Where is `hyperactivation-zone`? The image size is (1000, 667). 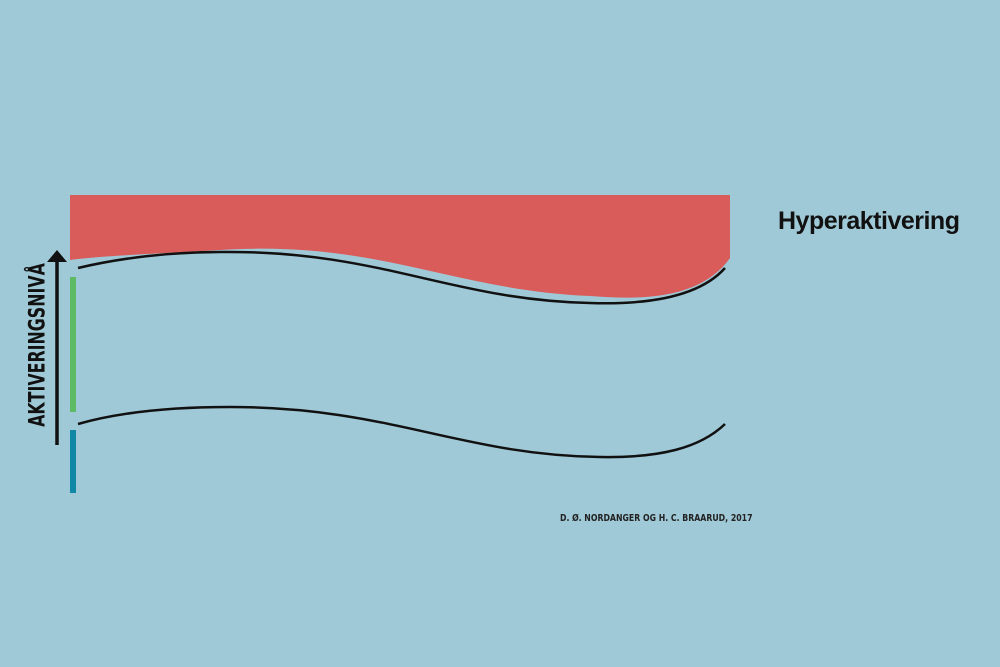
hyperactivation-zone is located at coordinates (400, 246).